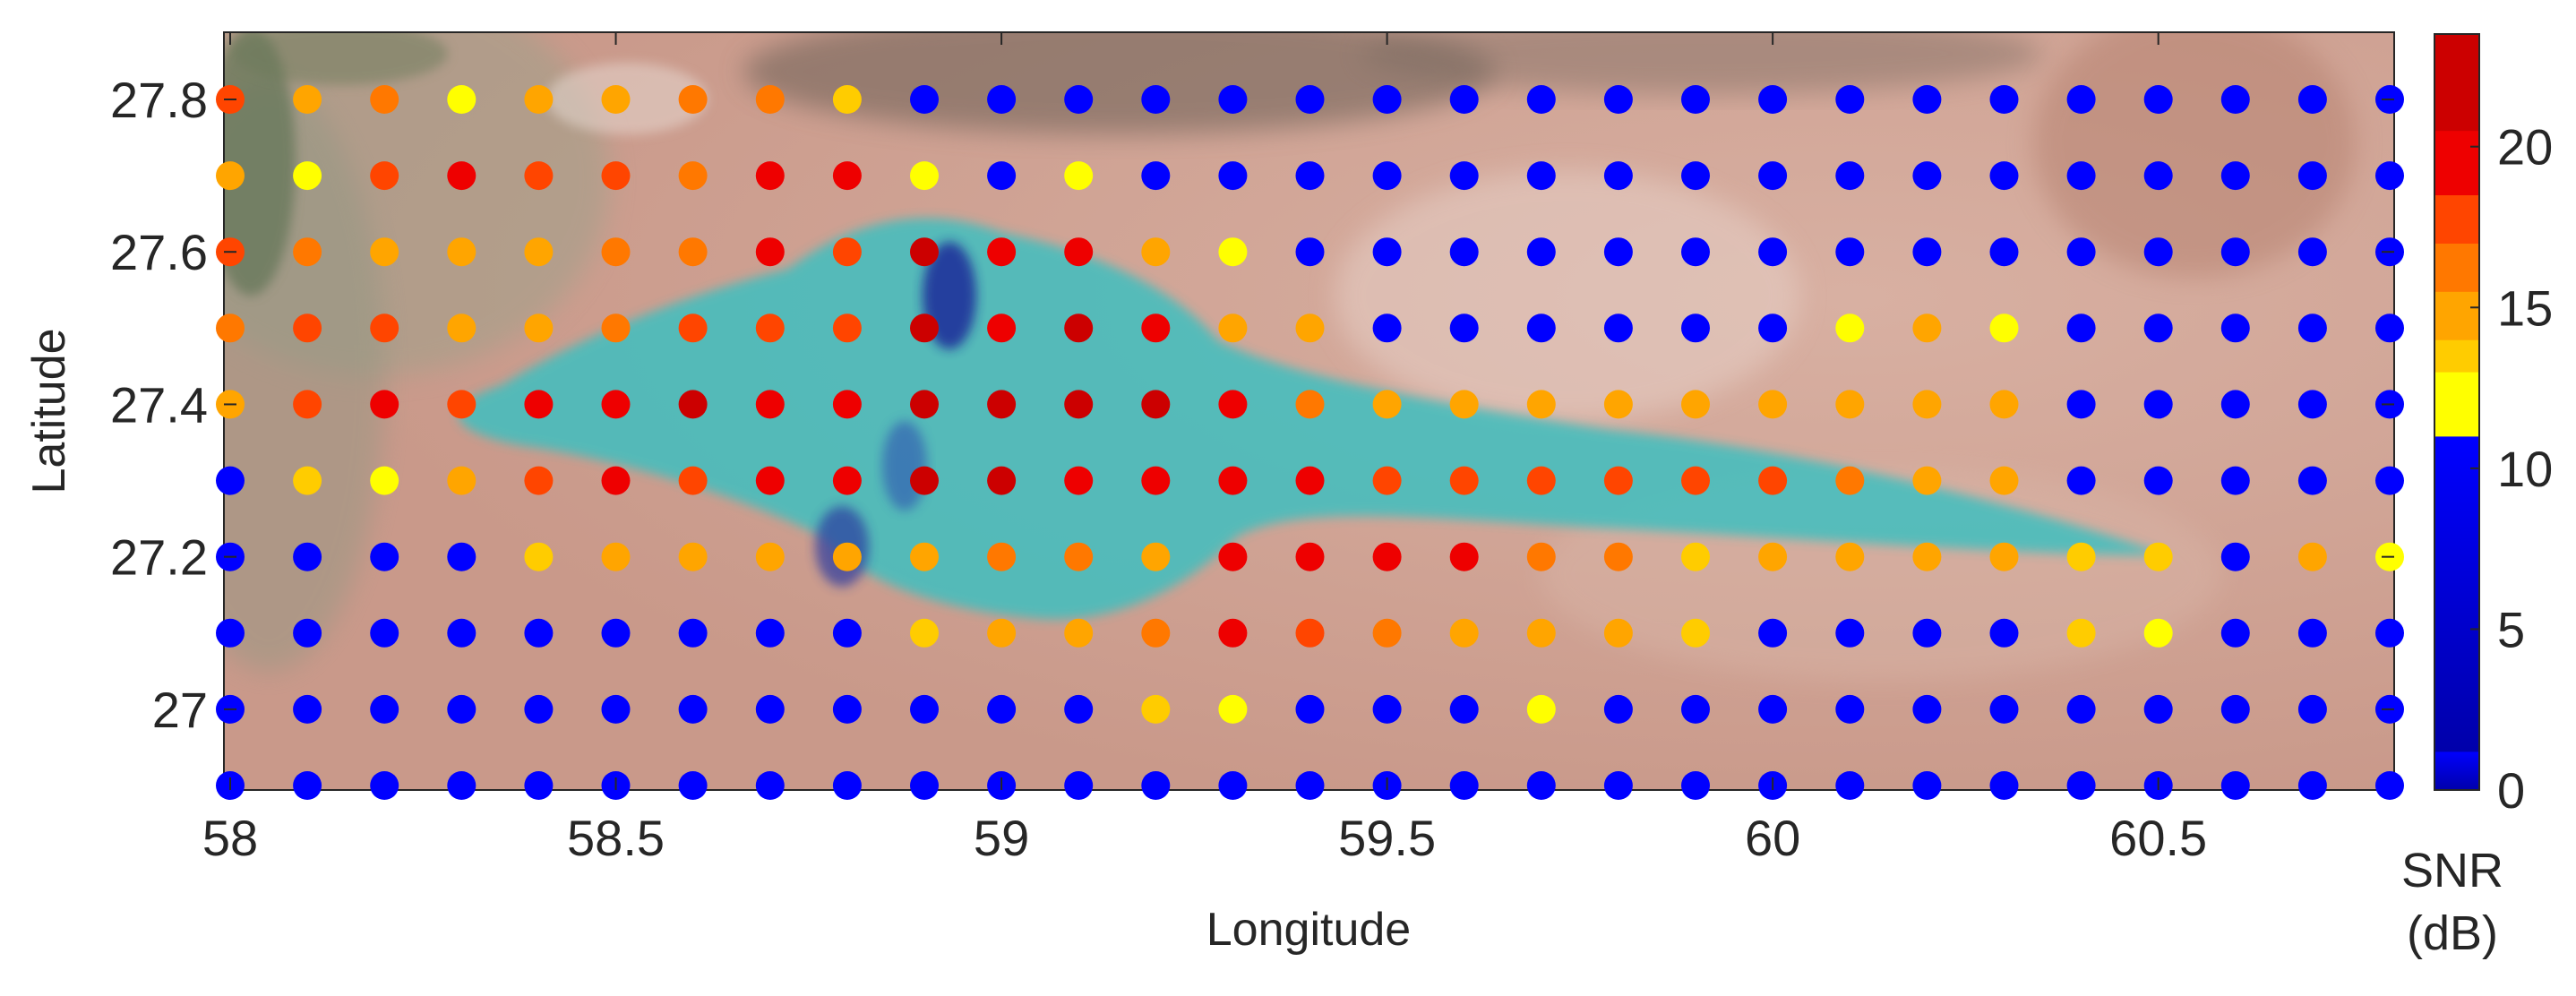  Describe the element at coordinates (2457, 412) in the screenshot. I see `colorbar-frame` at that location.